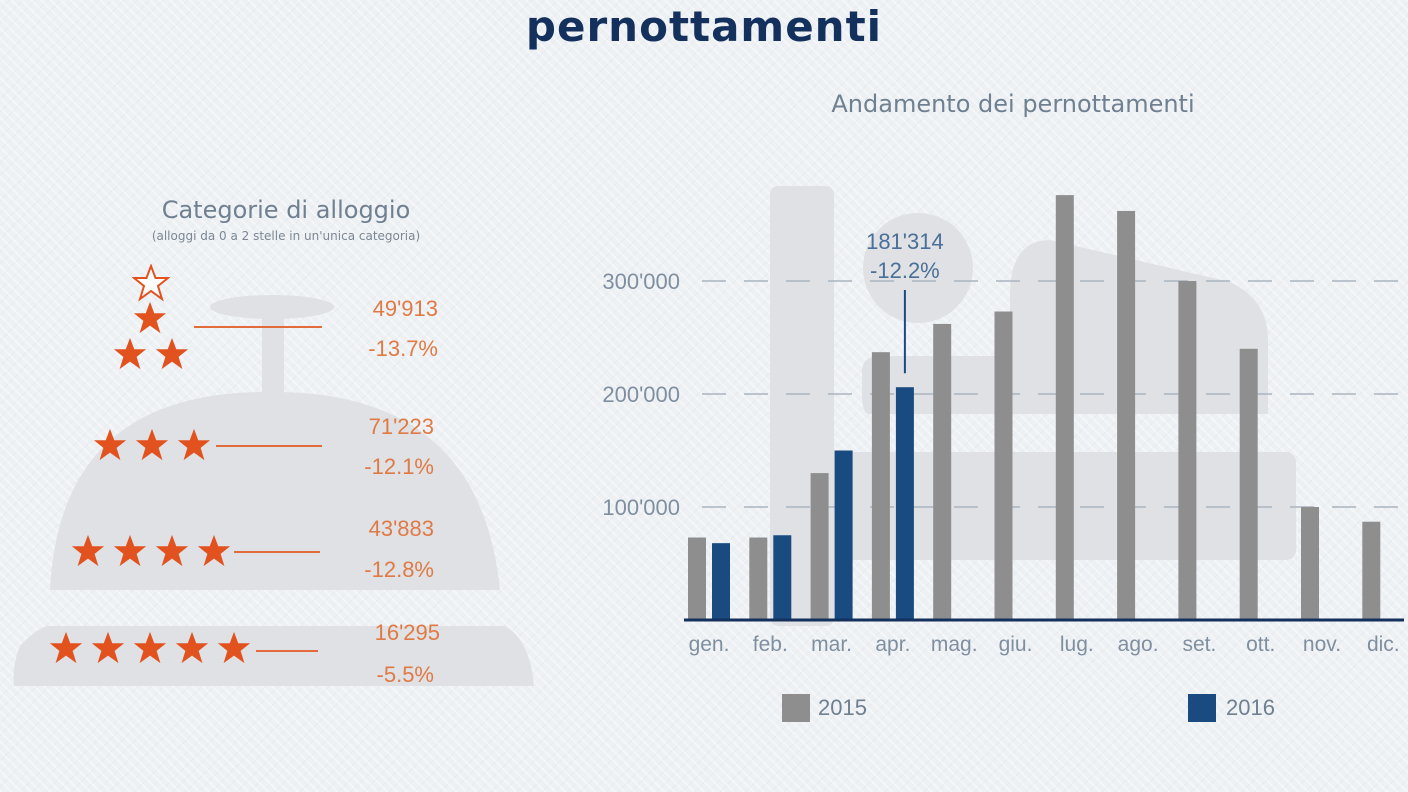  I want to click on chart-title: Andamento dei pernottamenti, so click(1013, 104).